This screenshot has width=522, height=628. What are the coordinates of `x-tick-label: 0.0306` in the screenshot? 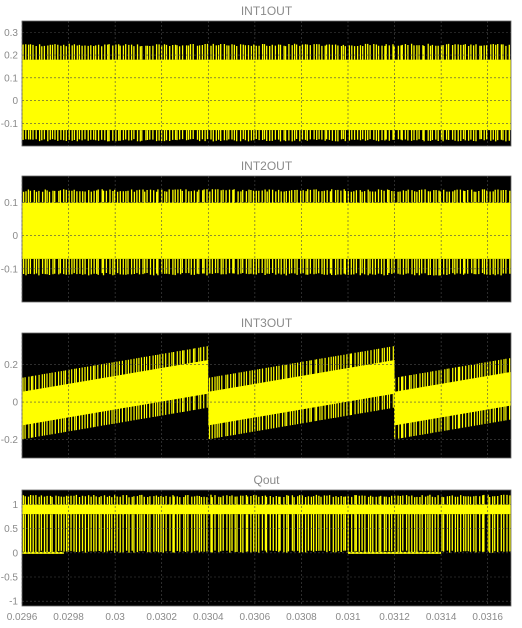 It's located at (255, 617).